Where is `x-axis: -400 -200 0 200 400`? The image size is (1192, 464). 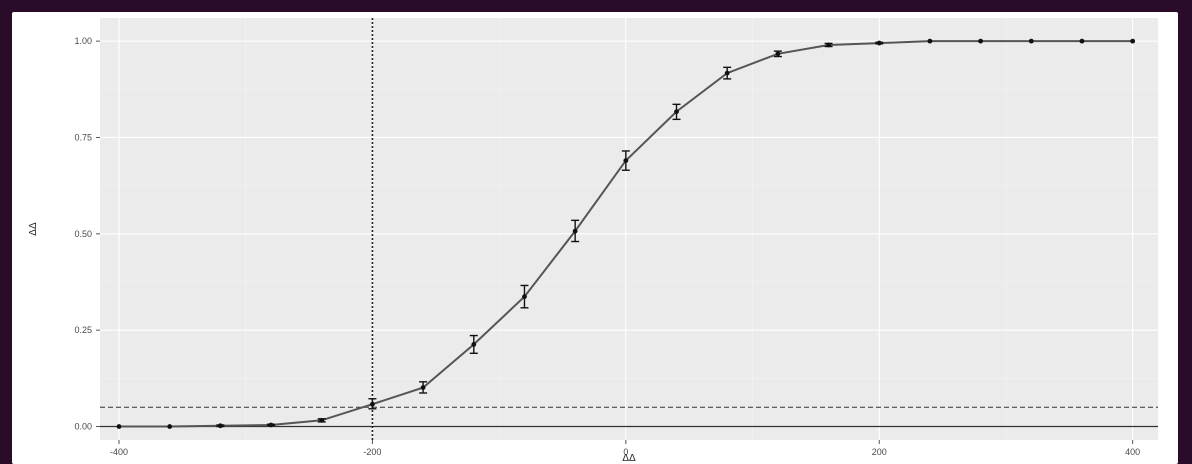
x-axis: -400 -200 0 200 400 is located at coordinates (625, 448).